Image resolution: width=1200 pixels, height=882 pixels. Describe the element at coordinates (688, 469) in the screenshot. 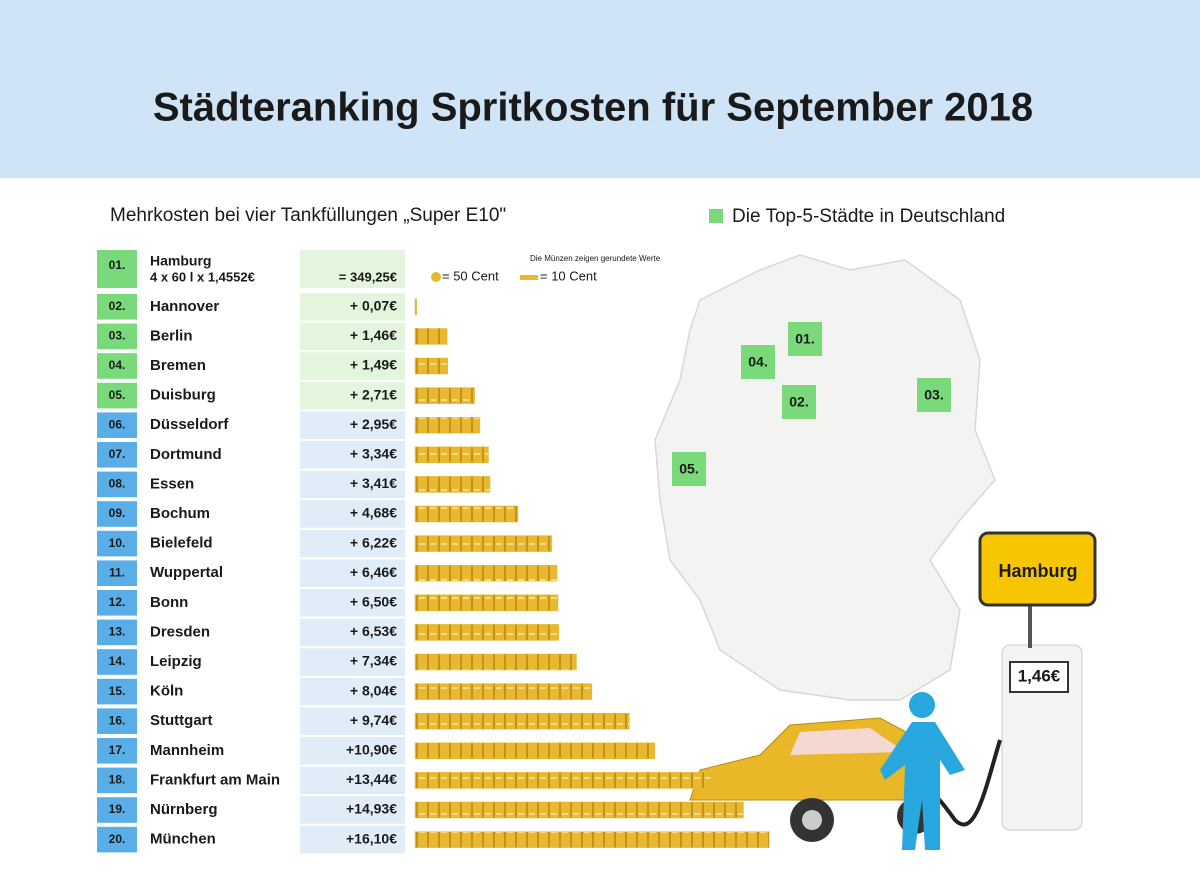

I see `map-label: 05.` at that location.